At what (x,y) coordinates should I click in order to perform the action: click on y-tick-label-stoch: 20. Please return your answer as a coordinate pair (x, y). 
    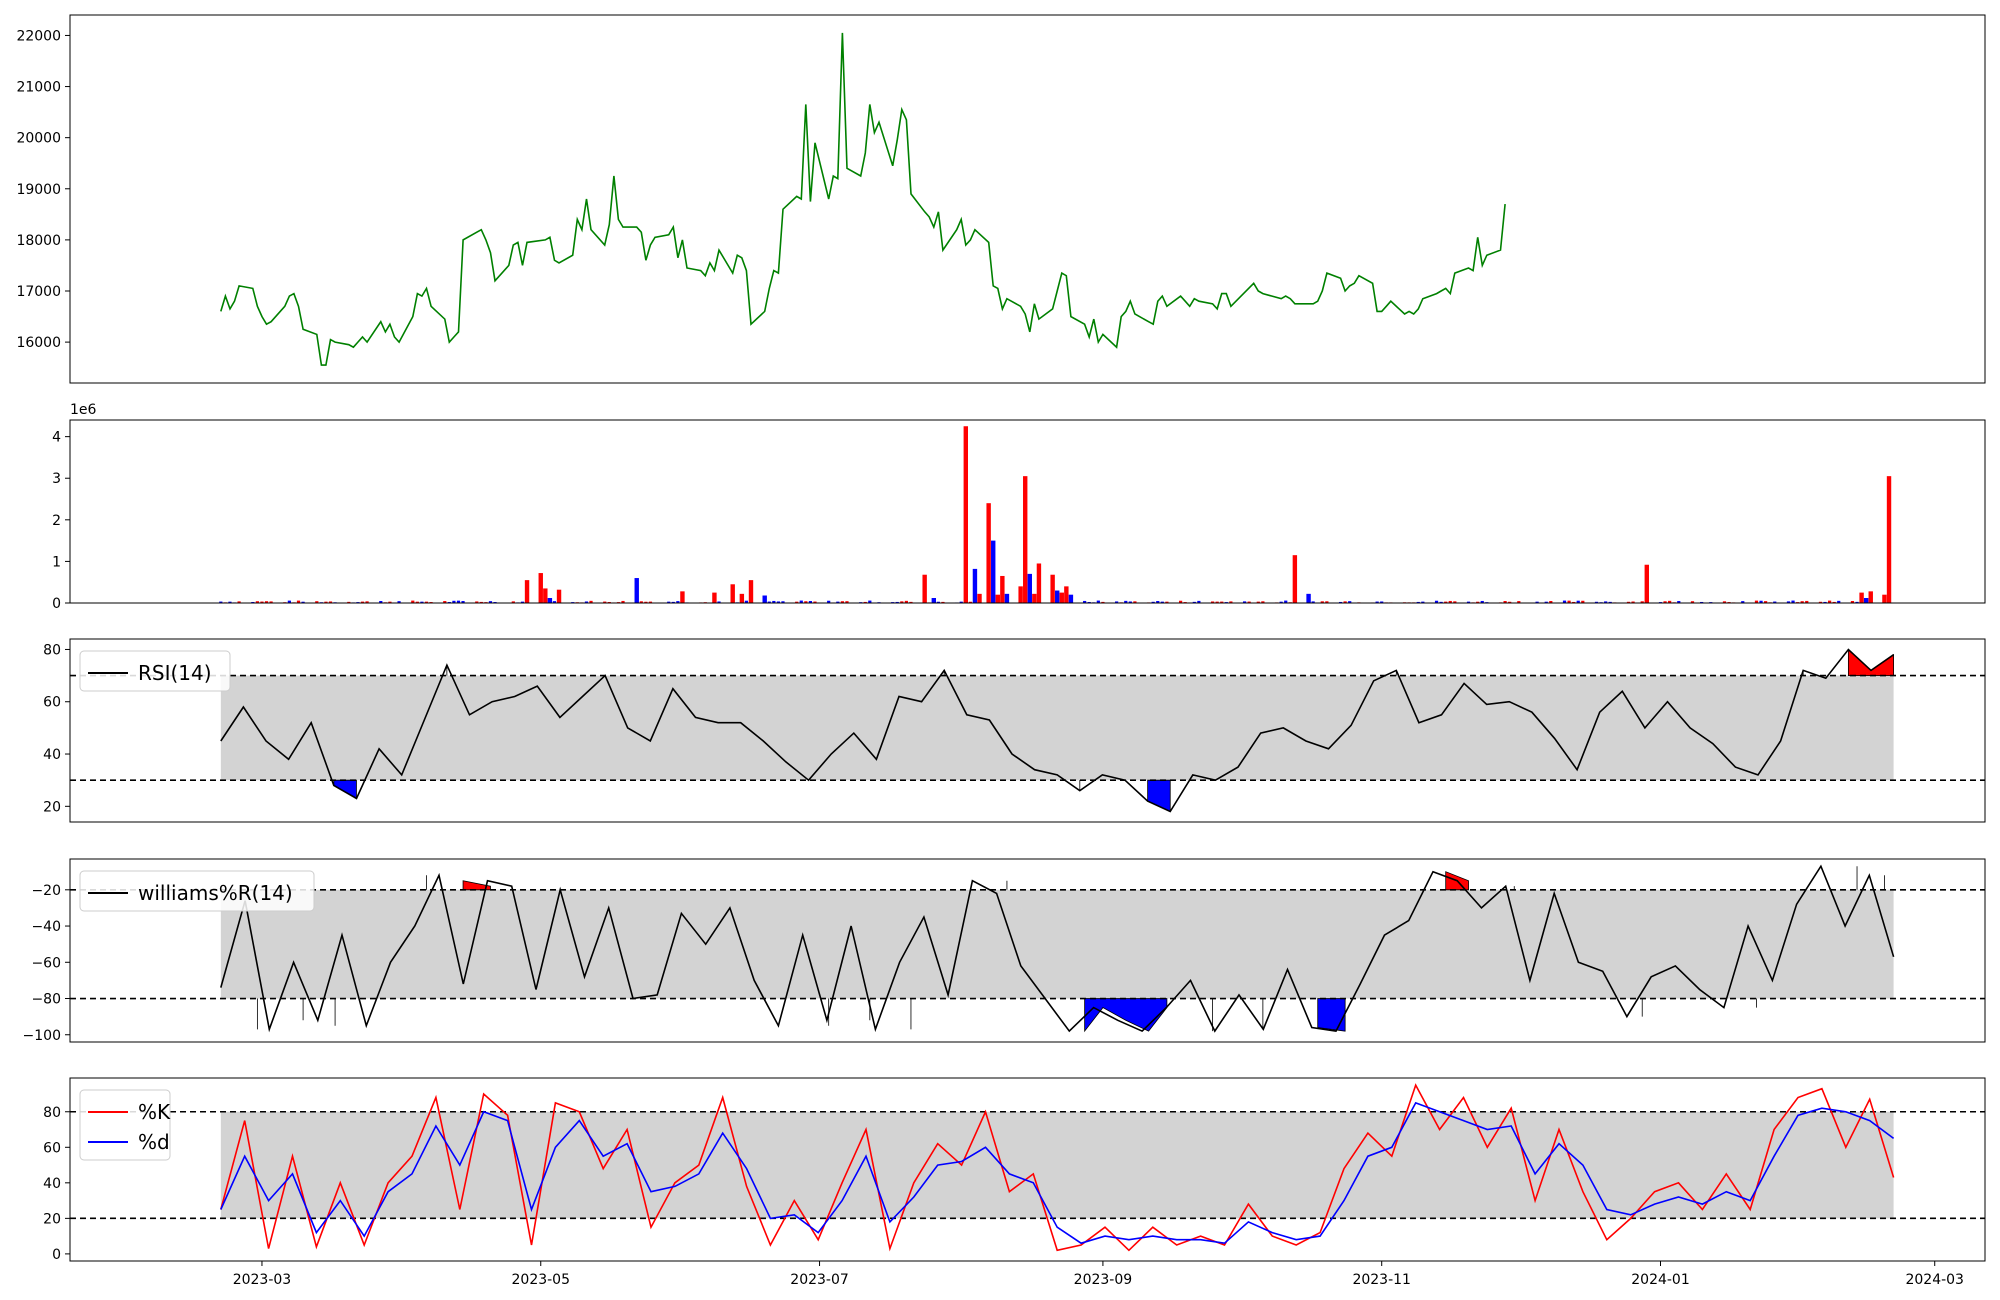
    Looking at the image, I should click on (52, 1219).